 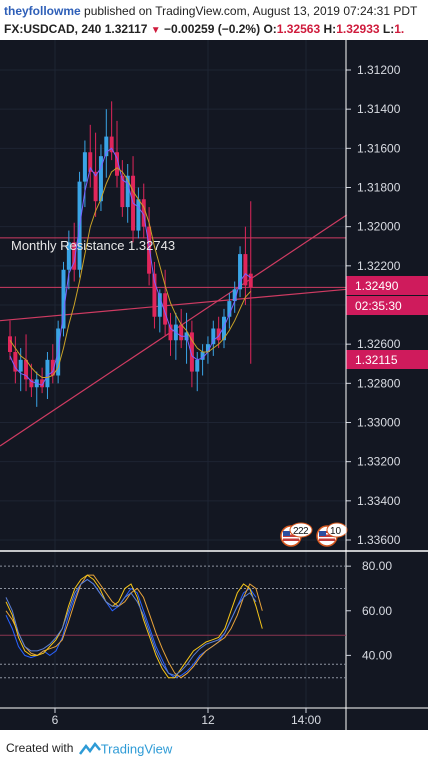 I want to click on price-tick-label: 1.31200, so click(x=379, y=70).